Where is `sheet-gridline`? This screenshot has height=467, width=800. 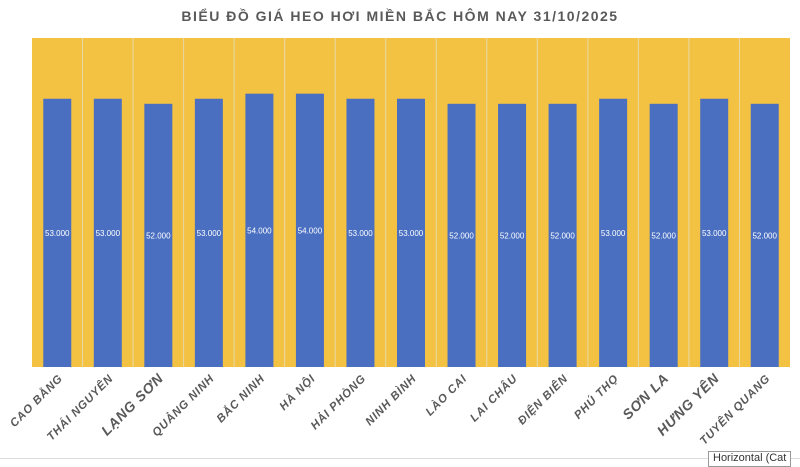 sheet-gridline is located at coordinates (400, 458).